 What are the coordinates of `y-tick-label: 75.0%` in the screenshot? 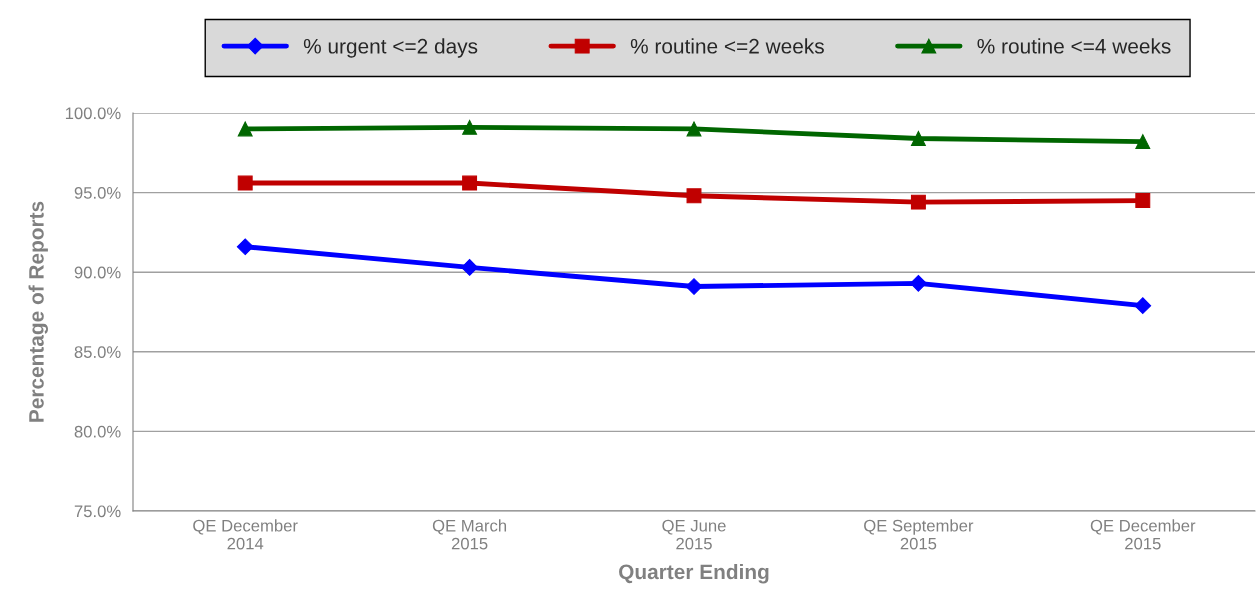 It's located at (97, 511).